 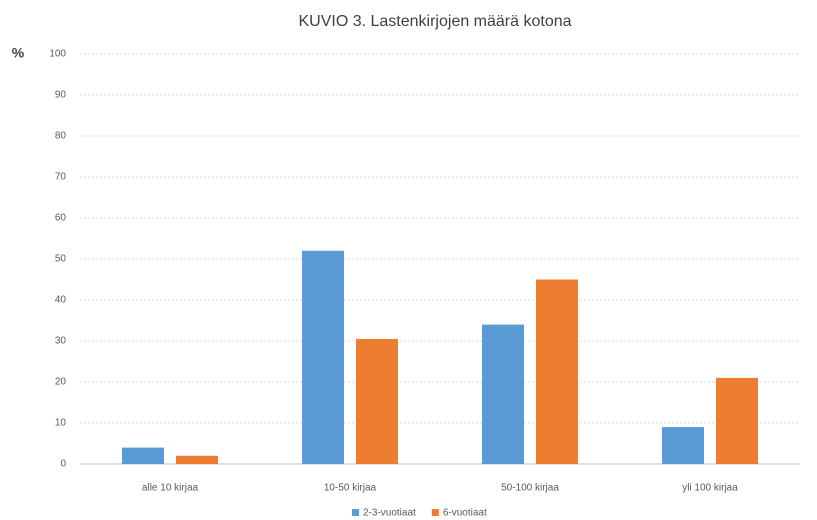 I want to click on y-tick-label: 30, so click(x=61, y=341).